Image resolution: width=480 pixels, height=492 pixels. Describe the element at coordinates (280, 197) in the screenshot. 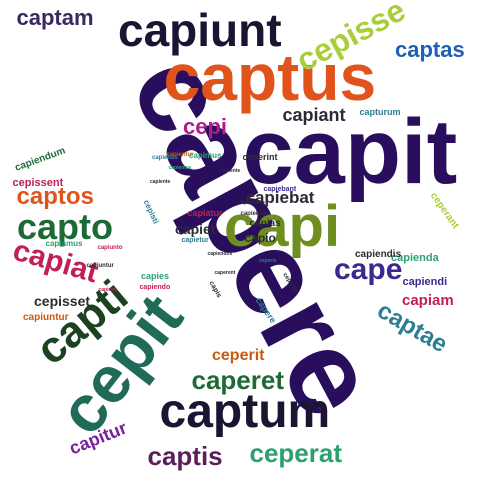

I see `cloud-word: capiebat` at that location.